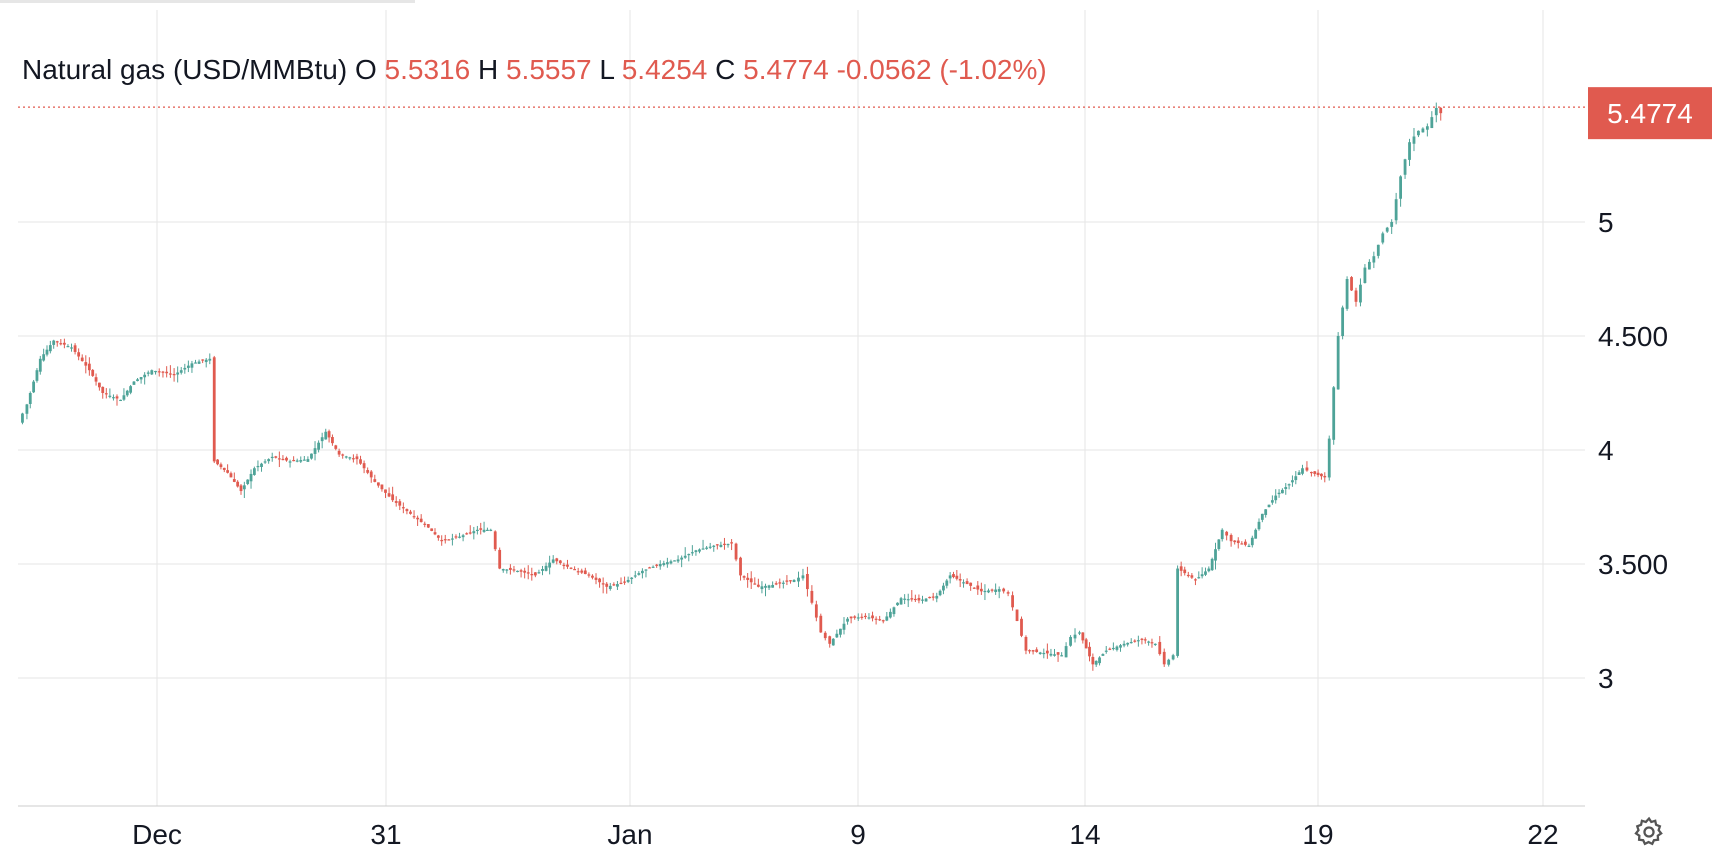  I want to click on low-label: L, so click(606, 69).